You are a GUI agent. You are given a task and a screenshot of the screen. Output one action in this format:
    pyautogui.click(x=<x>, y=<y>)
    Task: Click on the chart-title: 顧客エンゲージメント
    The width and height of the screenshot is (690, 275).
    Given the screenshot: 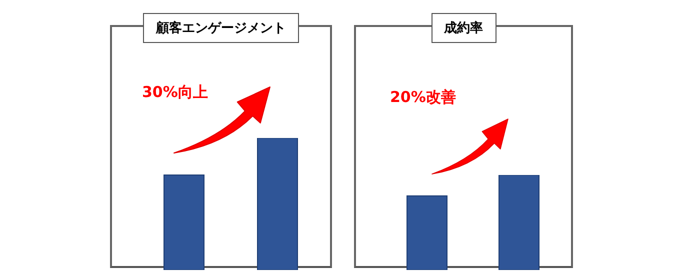 What is the action you would take?
    pyautogui.click(x=221, y=28)
    